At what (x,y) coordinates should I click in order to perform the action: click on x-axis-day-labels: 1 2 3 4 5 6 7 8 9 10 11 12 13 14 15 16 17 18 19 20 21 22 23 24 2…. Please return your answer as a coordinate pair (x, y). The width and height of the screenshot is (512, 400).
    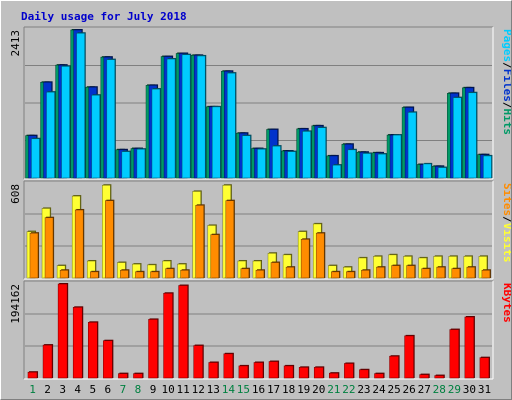
    Looking at the image, I should click on (260, 389).